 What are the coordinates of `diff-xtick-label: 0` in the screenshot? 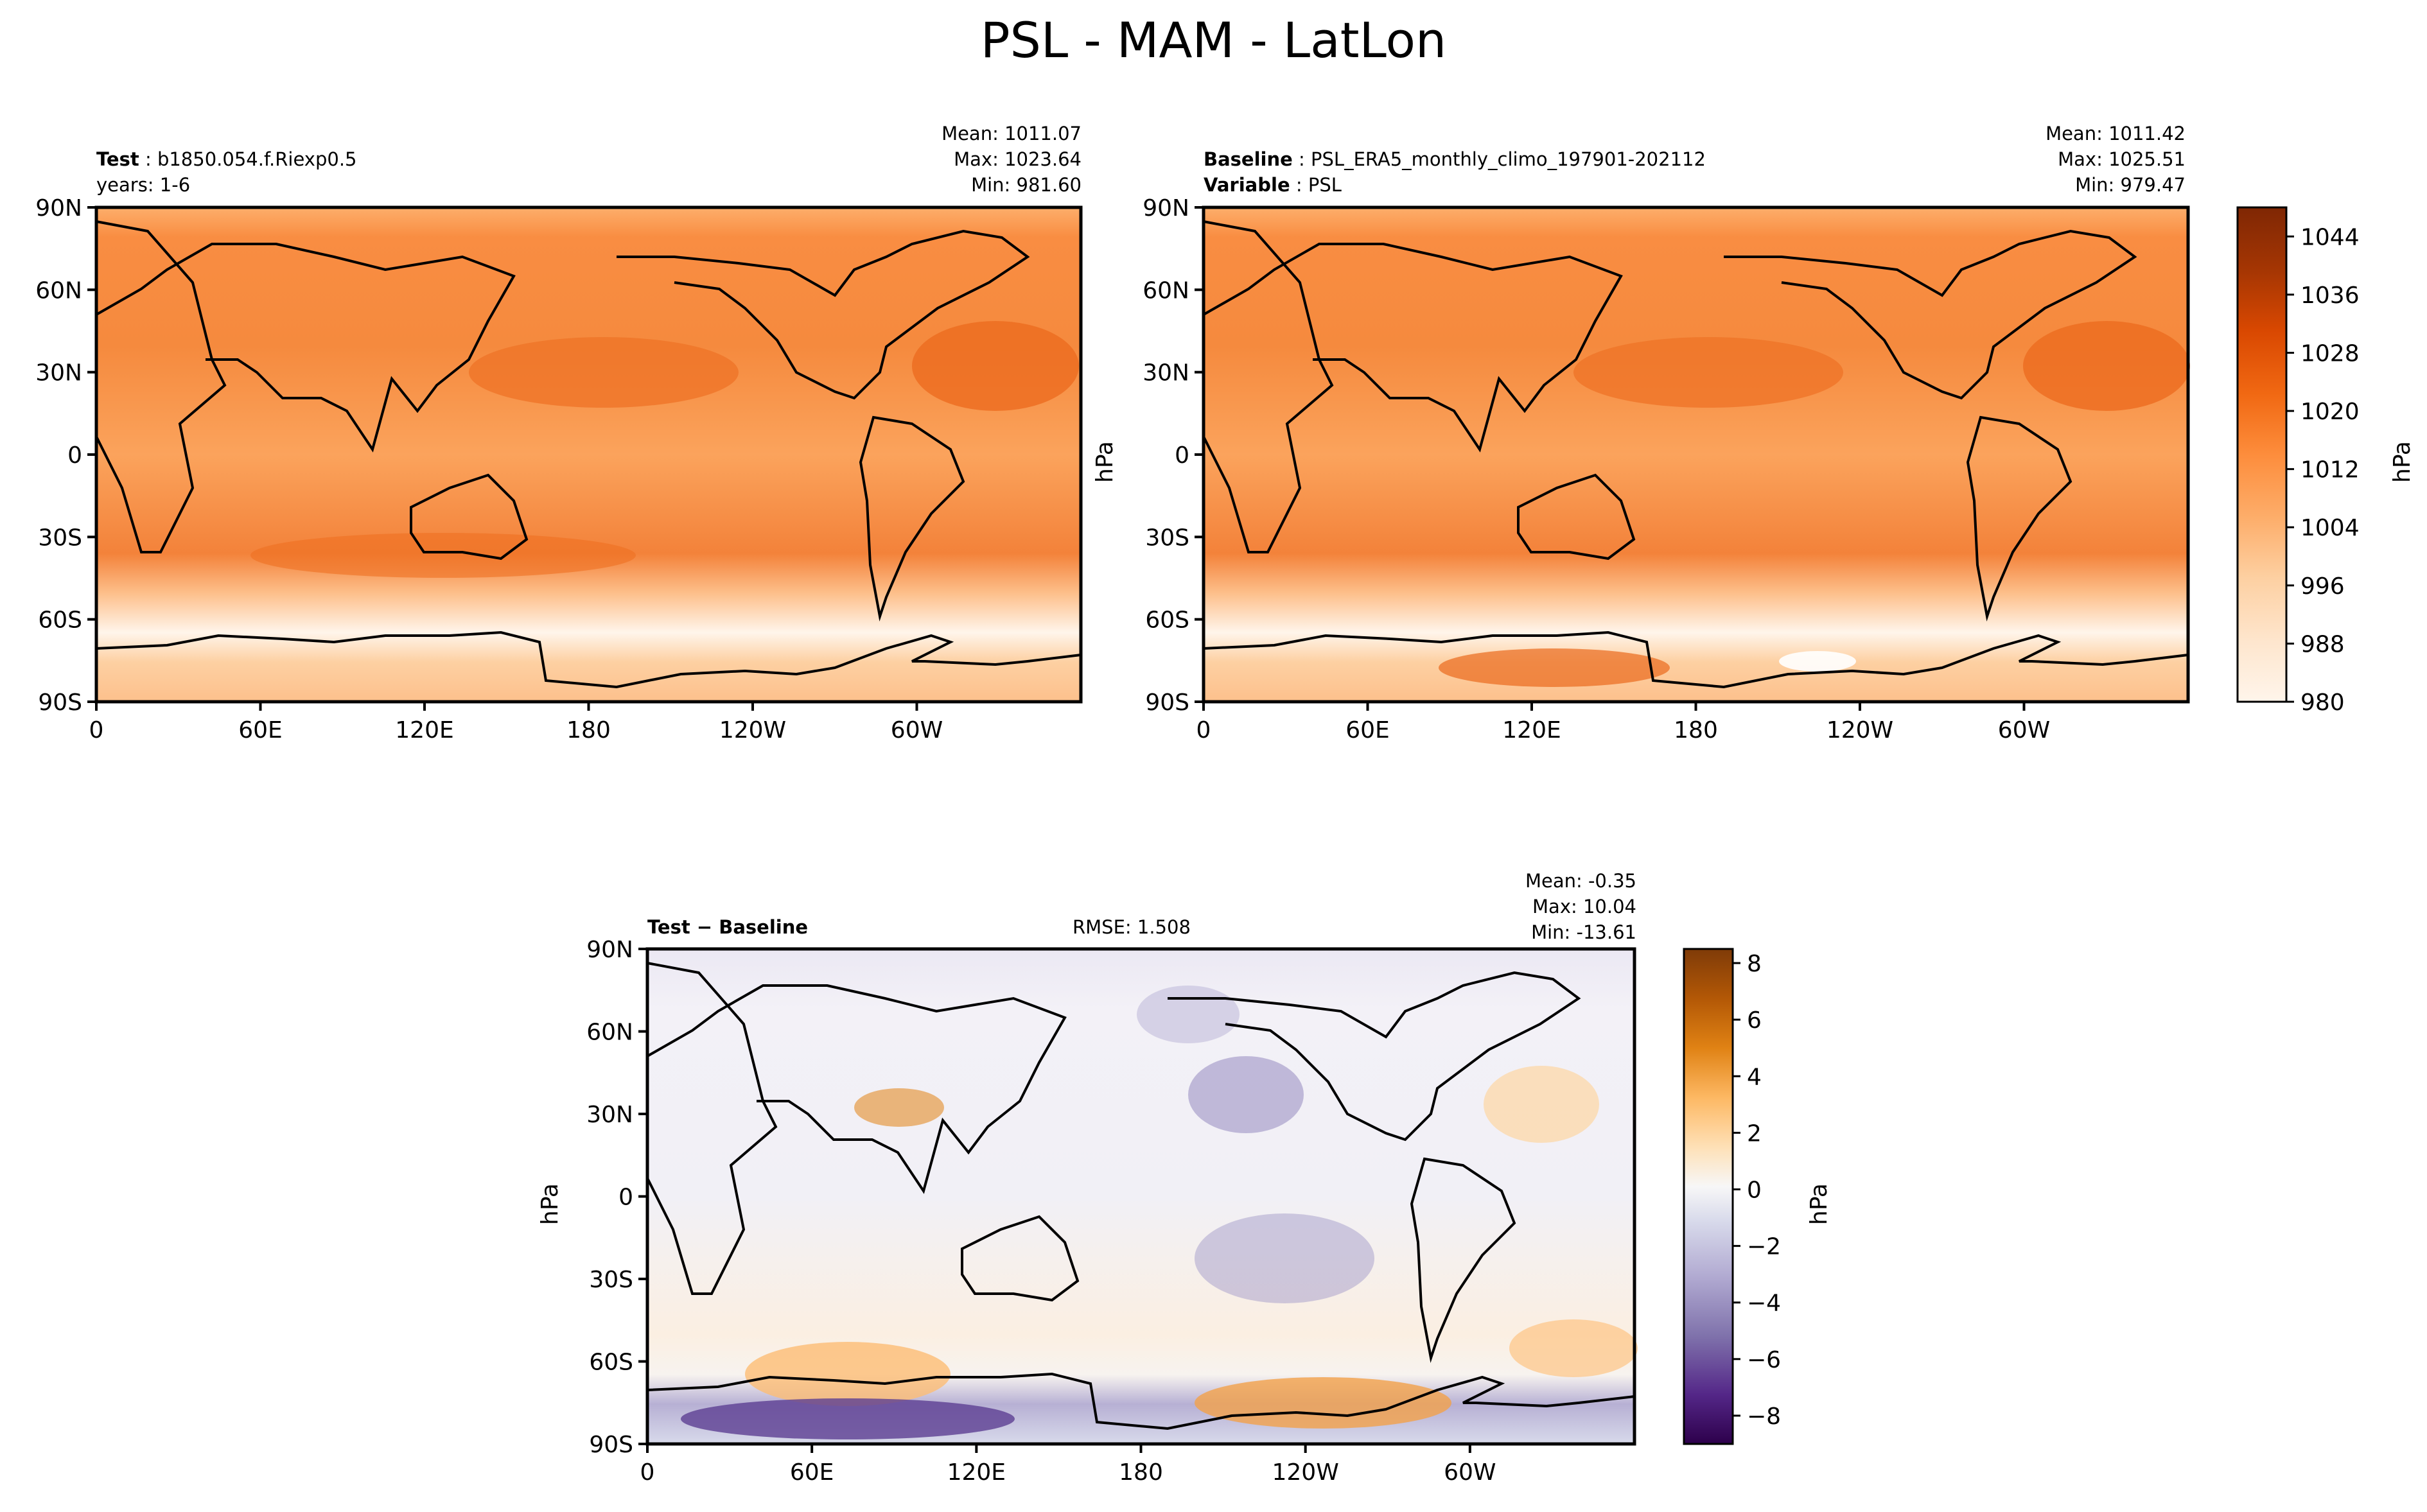 It's located at (647, 1472).